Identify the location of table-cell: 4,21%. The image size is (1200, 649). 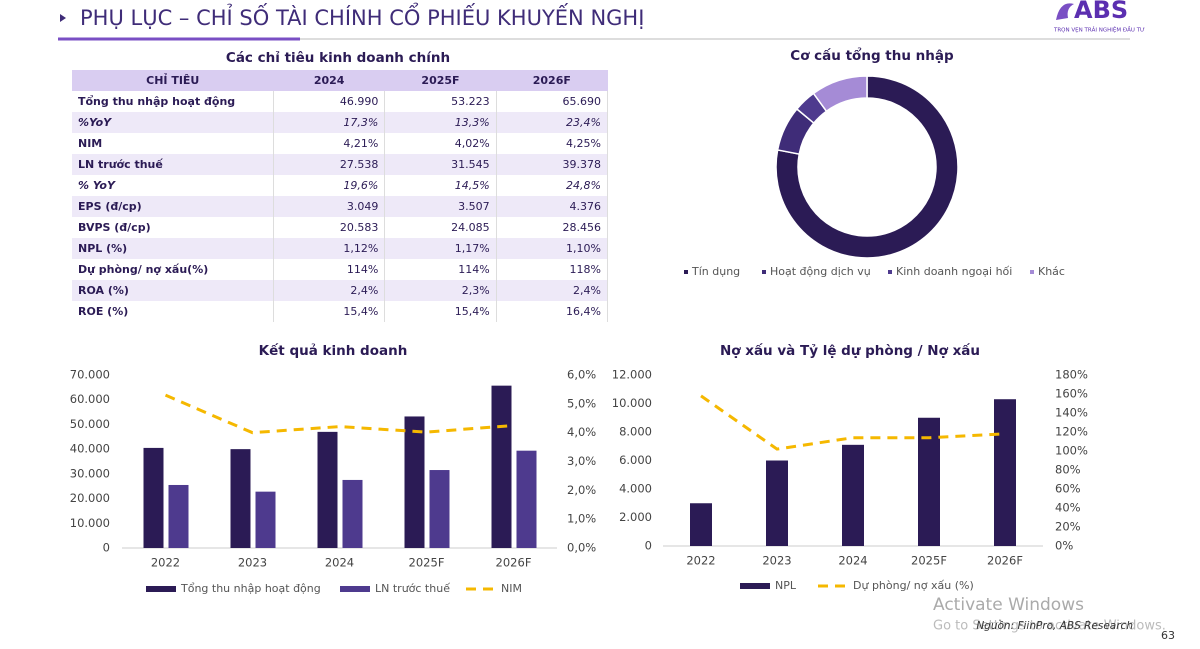
(329, 143).